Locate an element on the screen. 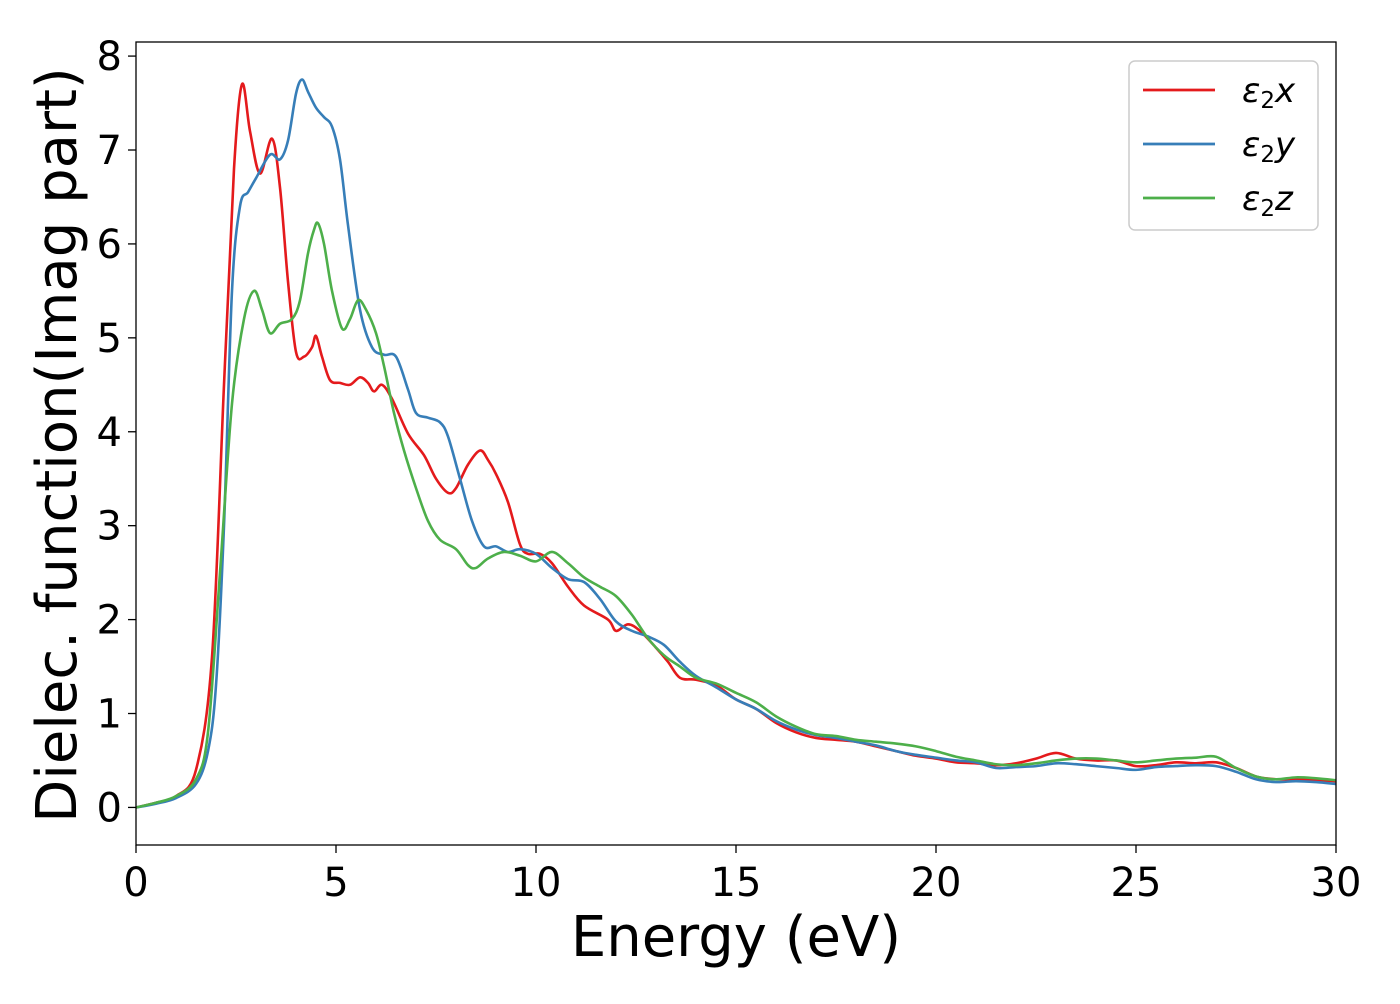  legend-label-z: ε2z is located at coordinates (1268, 200).